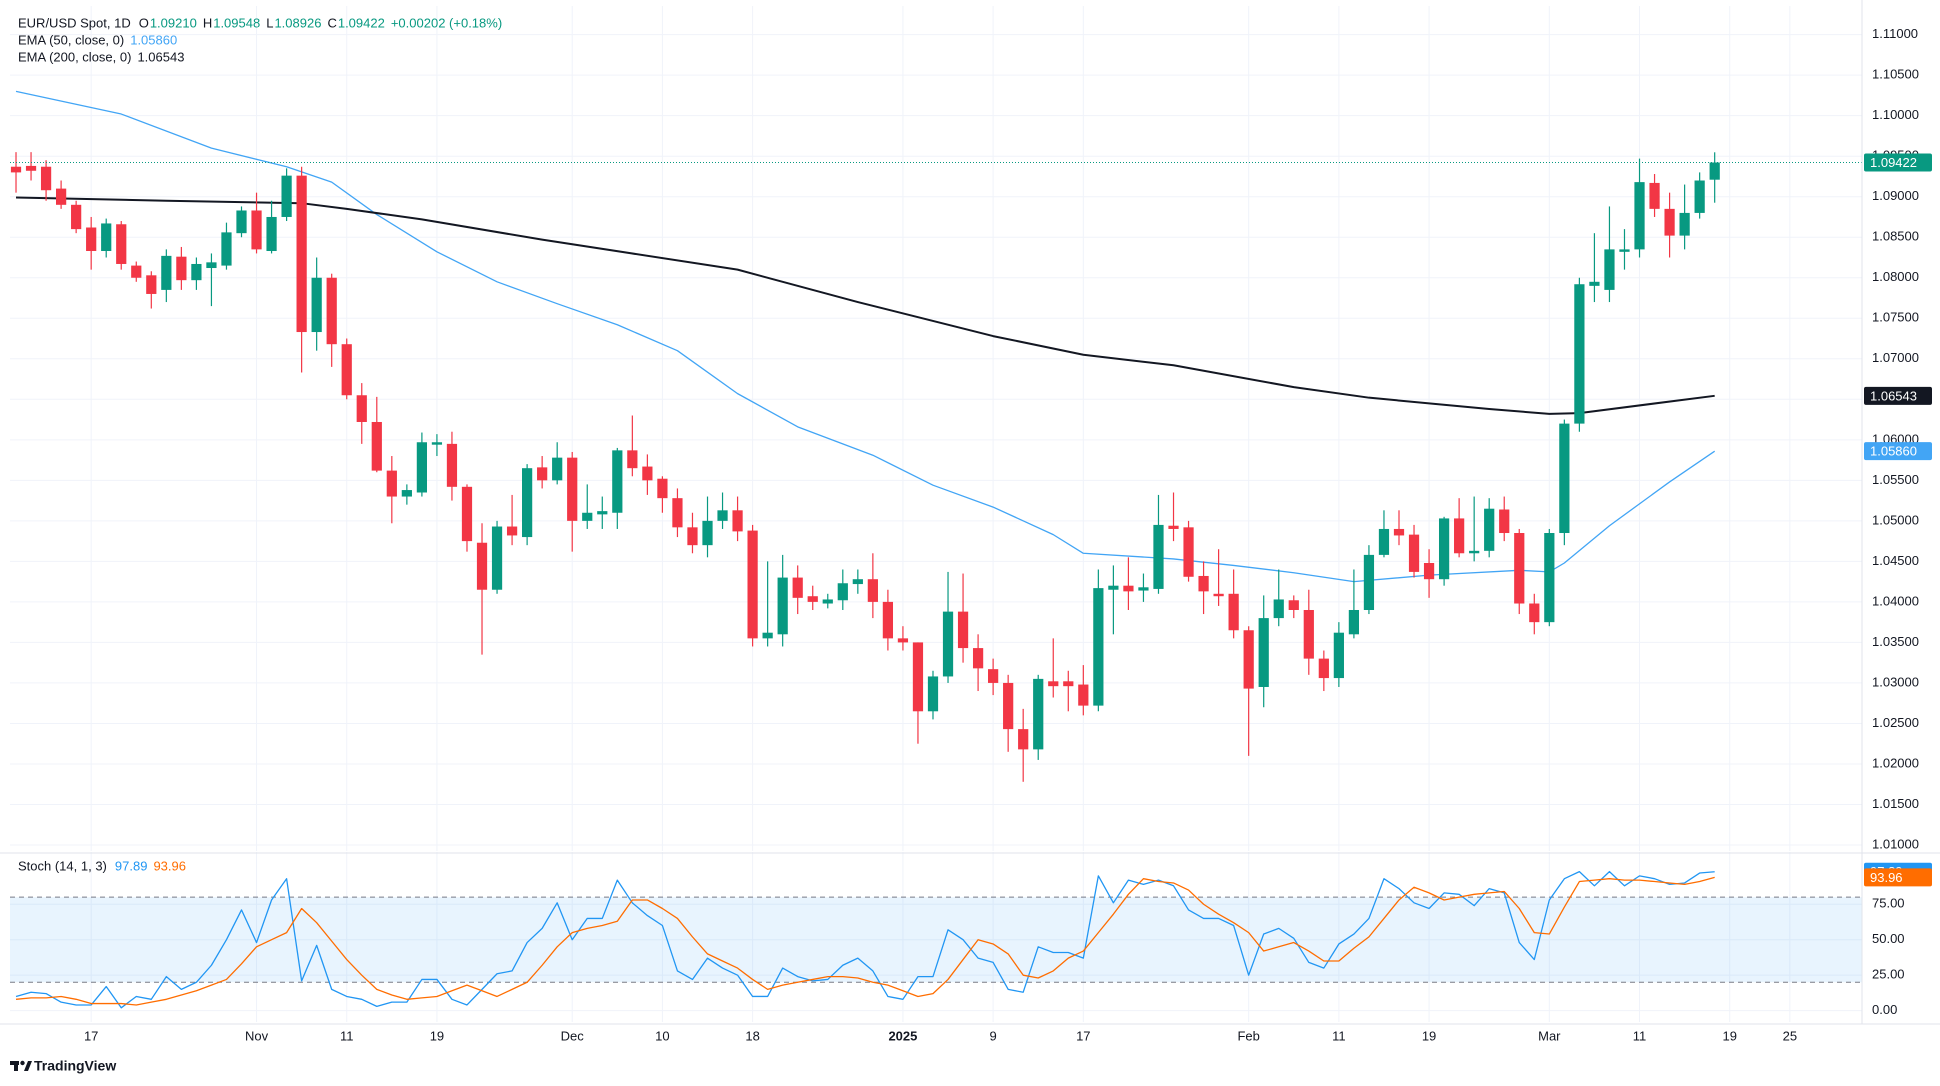 This screenshot has width=1940, height=1086. Describe the element at coordinates (1893, 451) in the screenshot. I see `price-tag-label: 1.05860` at that location.